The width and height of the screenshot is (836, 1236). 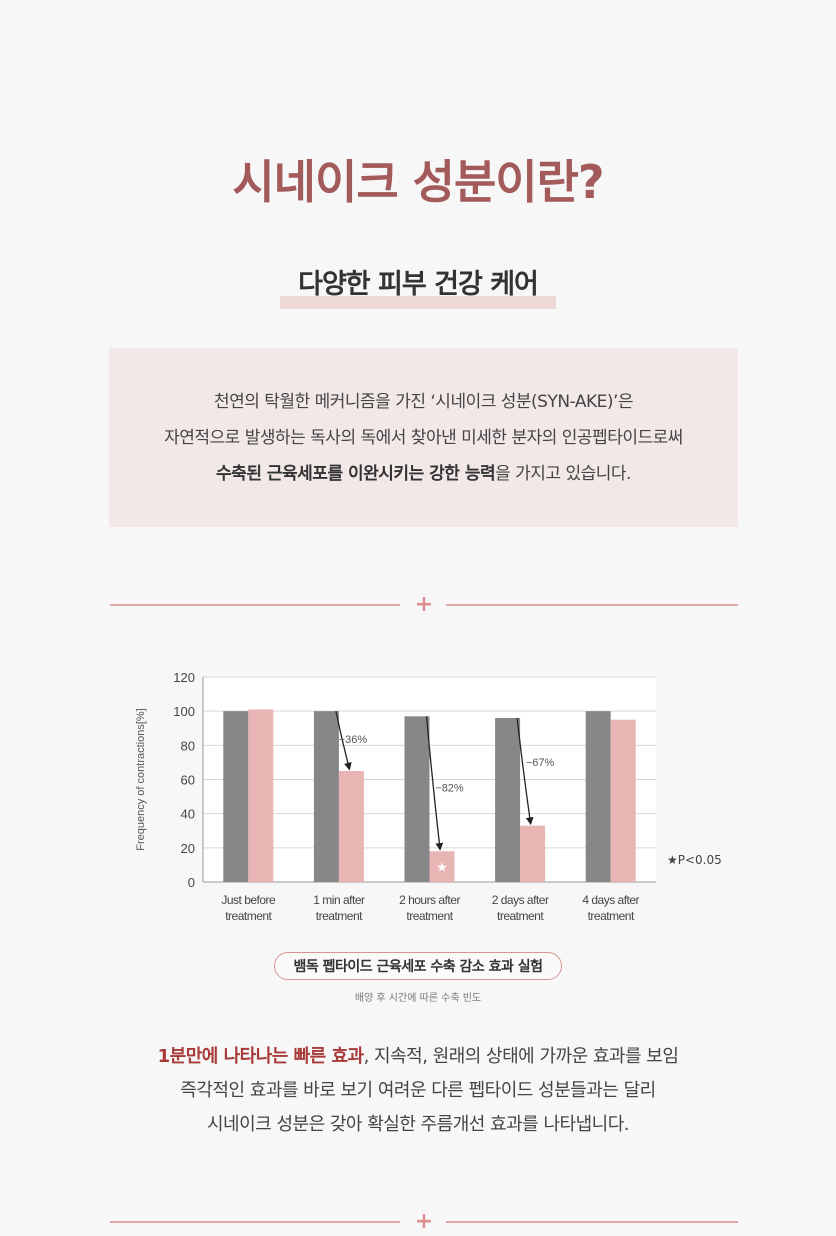 I want to click on intro-line-2: 자연적으로 발생하는 독사의 독에서 찾아낸 미세한 분자의 인공펩타이드로써, so click(x=423, y=437).